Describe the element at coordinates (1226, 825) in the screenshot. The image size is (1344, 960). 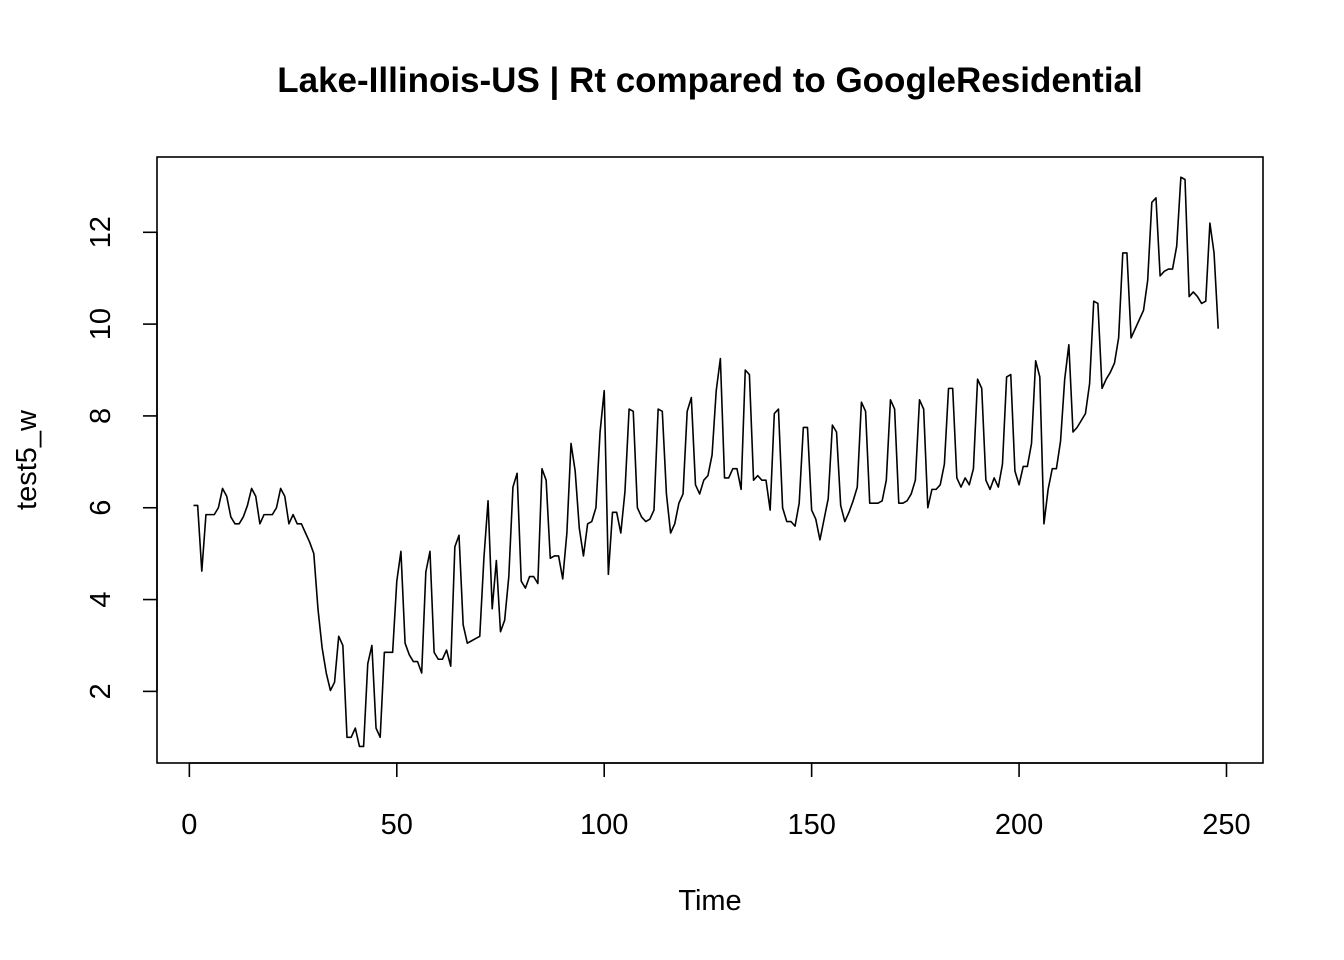
I see `x-tick-label: 250` at that location.